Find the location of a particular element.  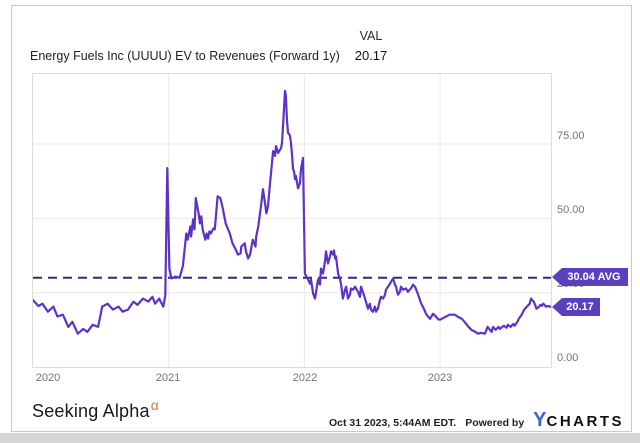

x-tick-2020: 2020 is located at coordinates (48, 378).